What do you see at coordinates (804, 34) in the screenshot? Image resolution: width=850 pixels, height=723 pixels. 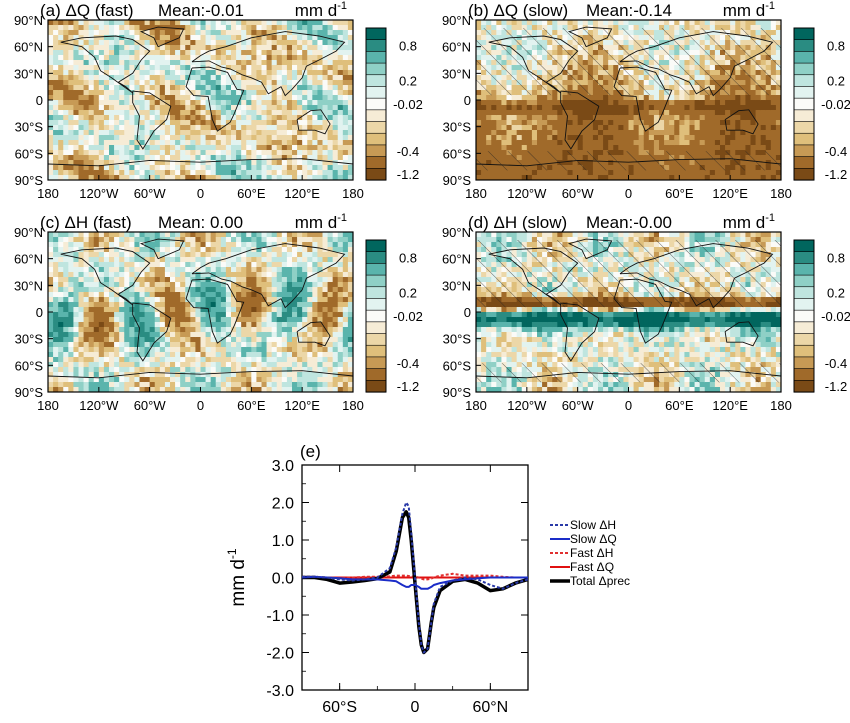 I see `colorbar-segment` at bounding box center [804, 34].